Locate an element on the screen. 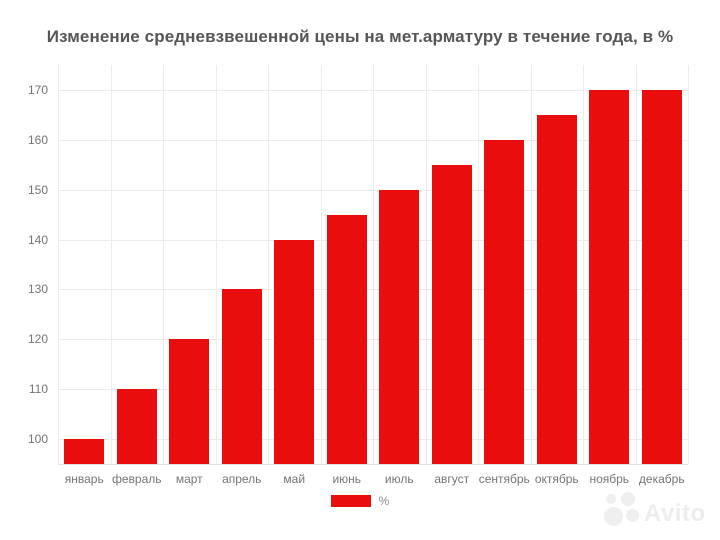 The image size is (720, 540). legend-label: % is located at coordinates (384, 501).